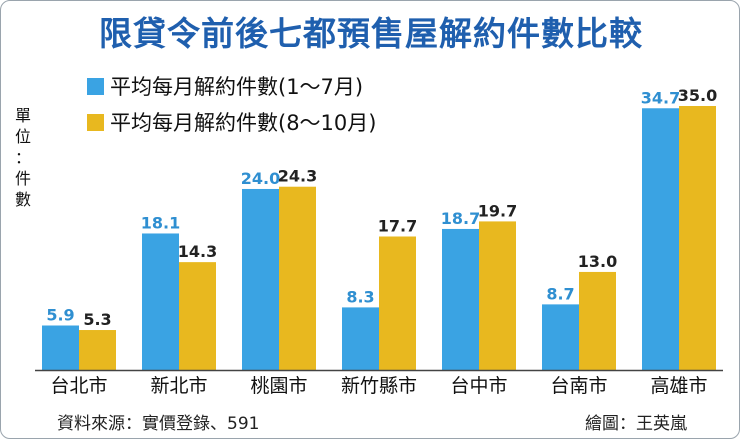 The image size is (740, 439). Describe the element at coordinates (578, 386) in the screenshot. I see `x-tick-tainan: 台南市` at that location.